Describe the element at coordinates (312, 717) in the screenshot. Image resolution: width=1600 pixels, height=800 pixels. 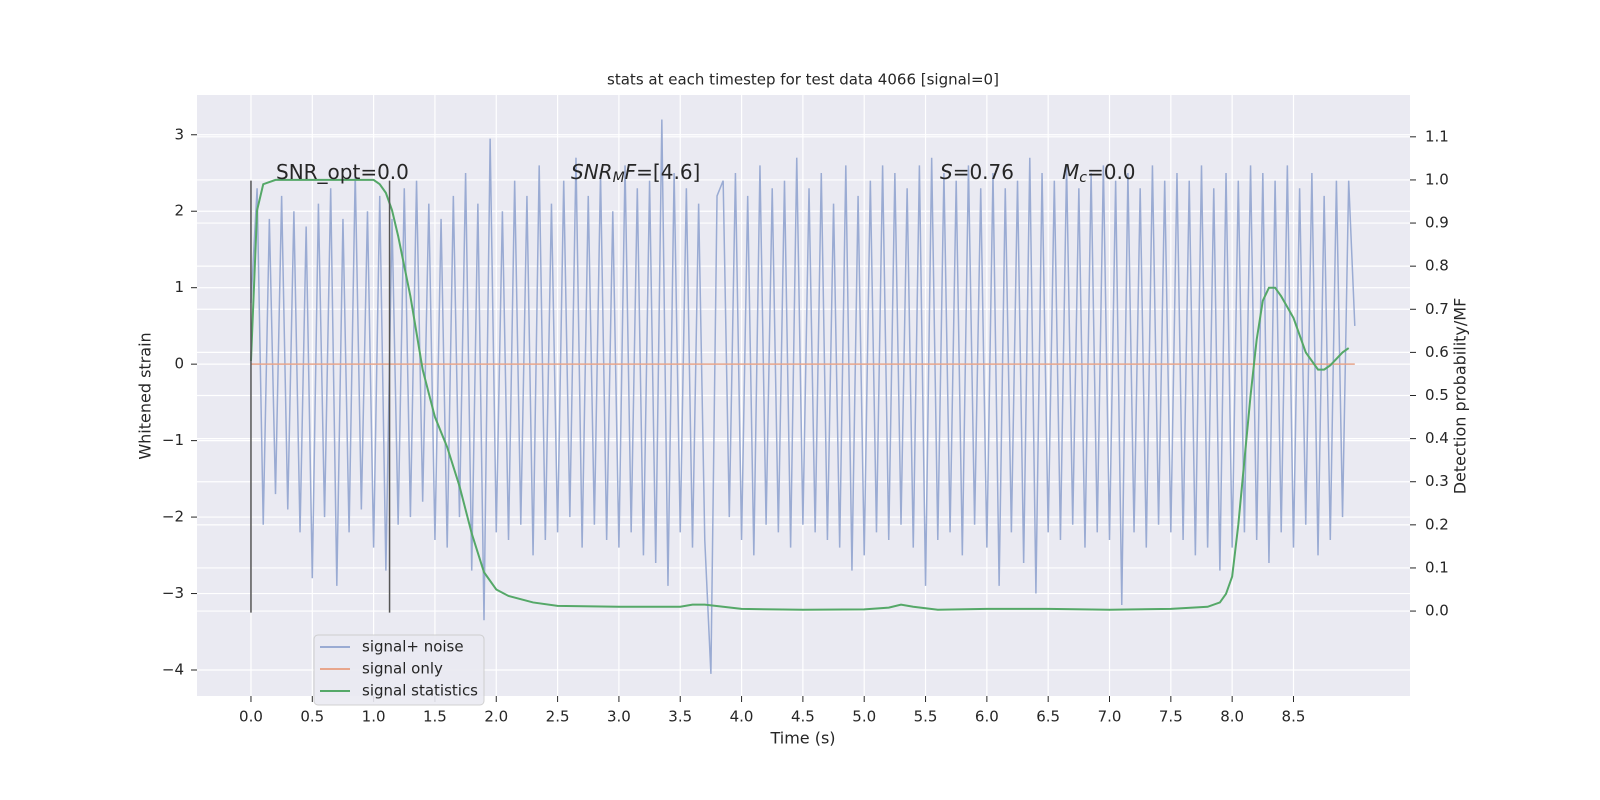
I see `x-tick-label: 0.5` at that location.